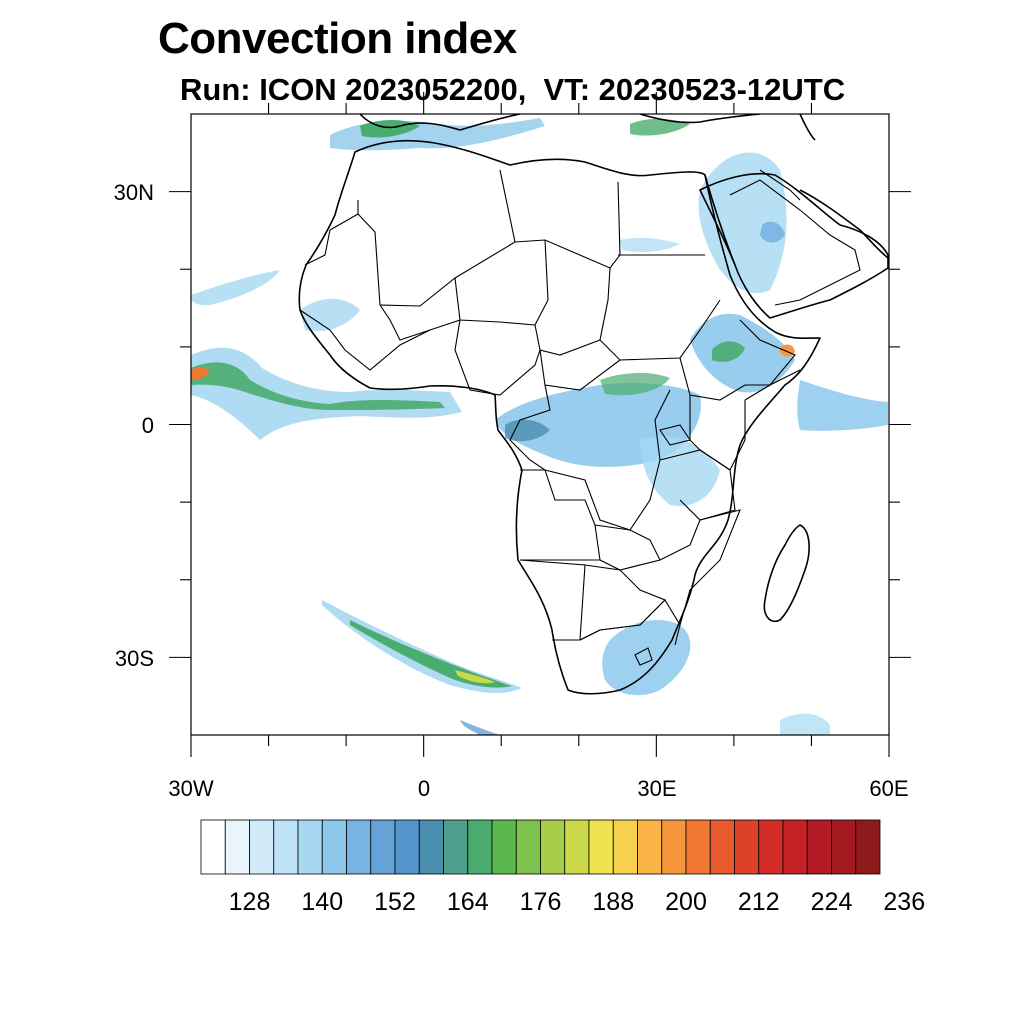  I want to click on arabia-convection, so click(742, 223).